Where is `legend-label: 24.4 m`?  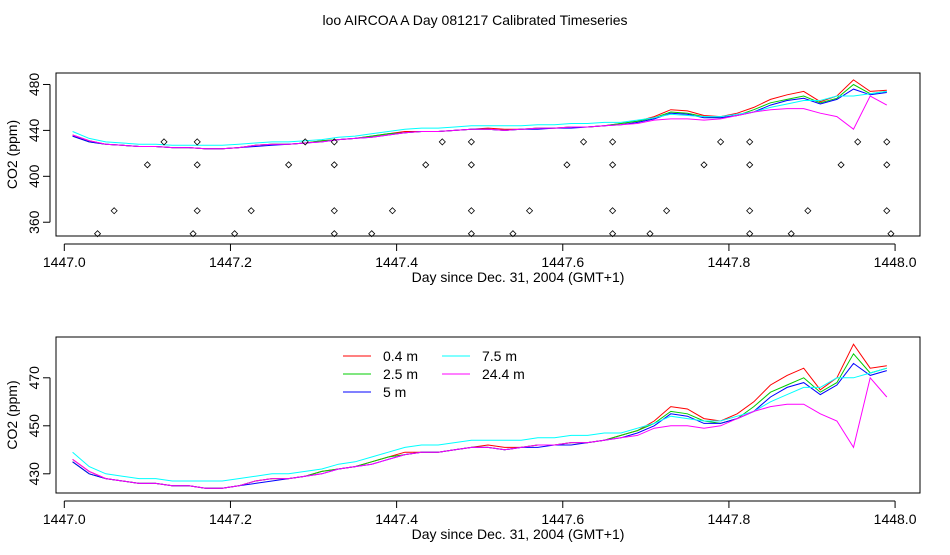 legend-label: 24.4 m is located at coordinates (503, 374).